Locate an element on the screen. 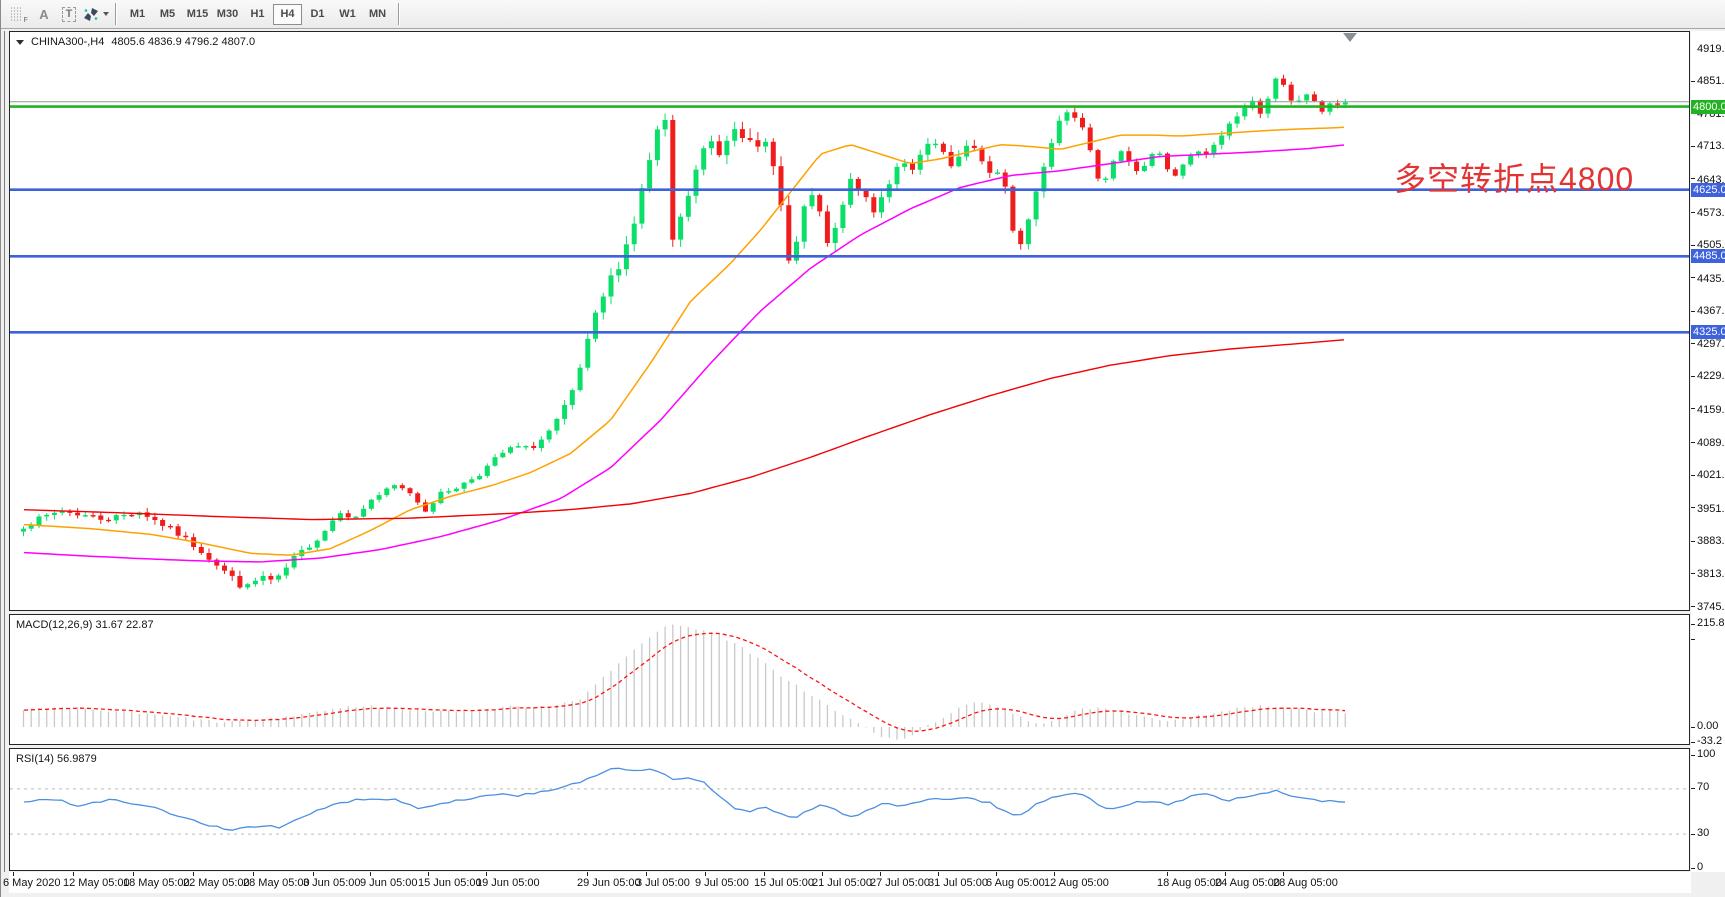 Image resolution: width=1725 pixels, height=897 pixels. price-tick-label: 3745.0 is located at coordinates (1711, 606).